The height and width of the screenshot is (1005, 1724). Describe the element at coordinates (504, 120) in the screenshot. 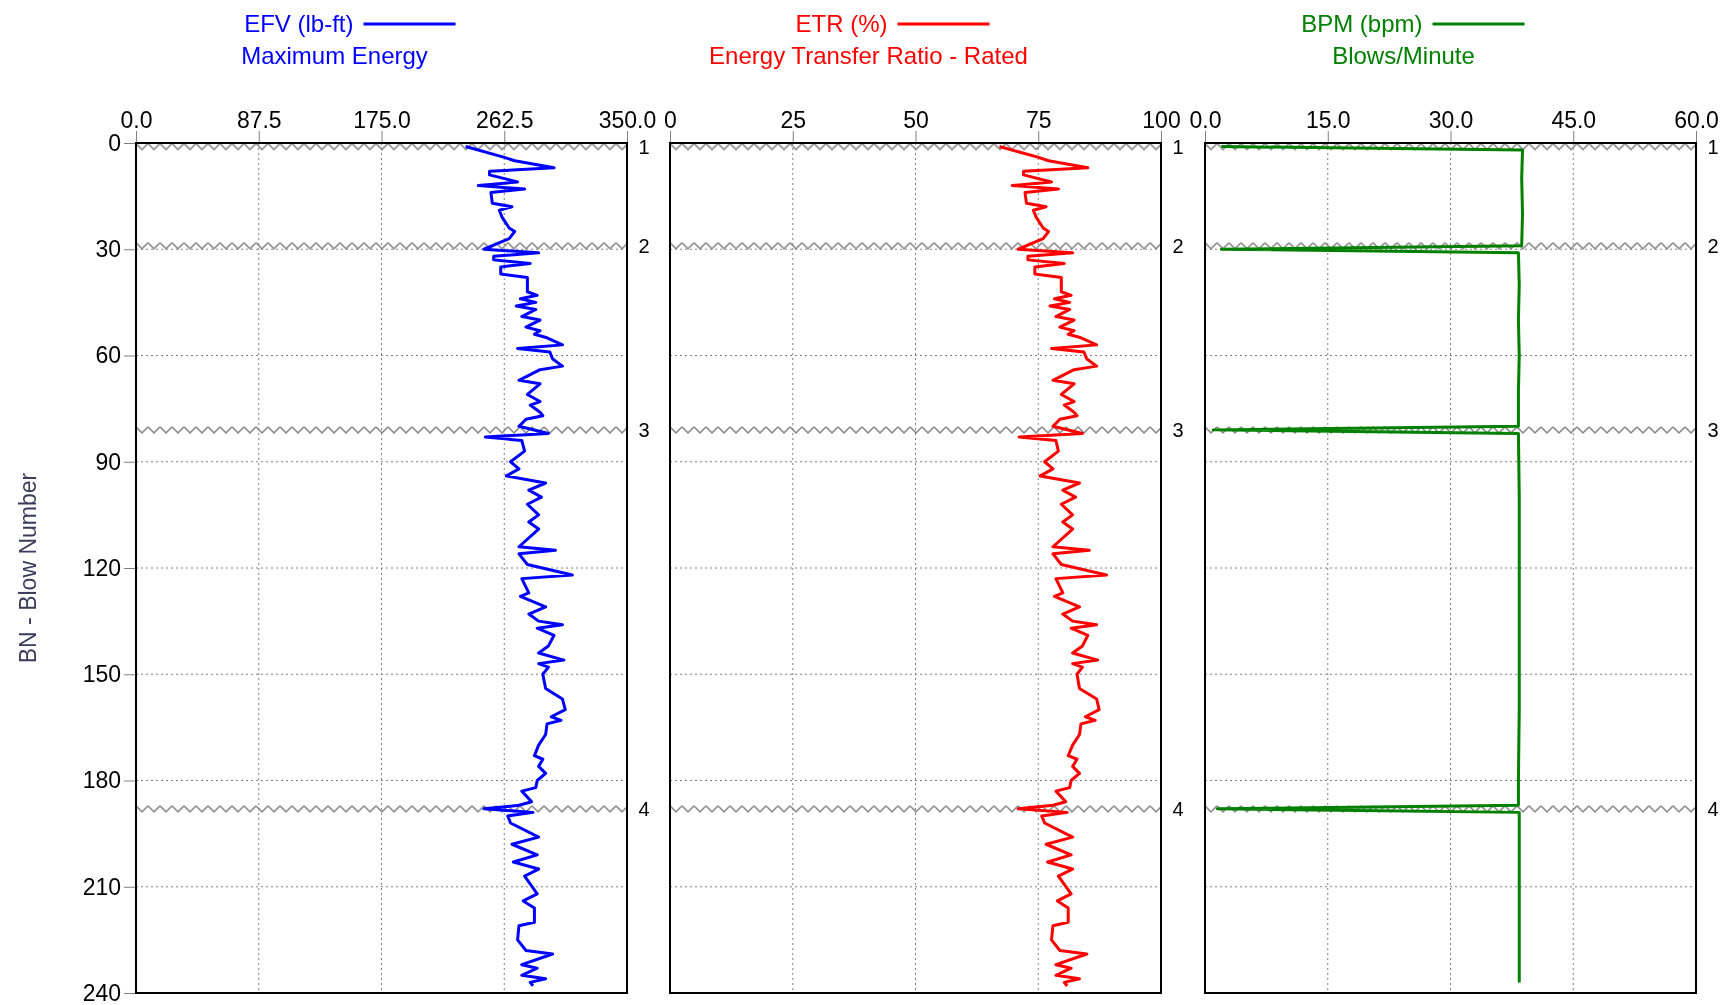

I see `x-tick-label: 262.5` at that location.